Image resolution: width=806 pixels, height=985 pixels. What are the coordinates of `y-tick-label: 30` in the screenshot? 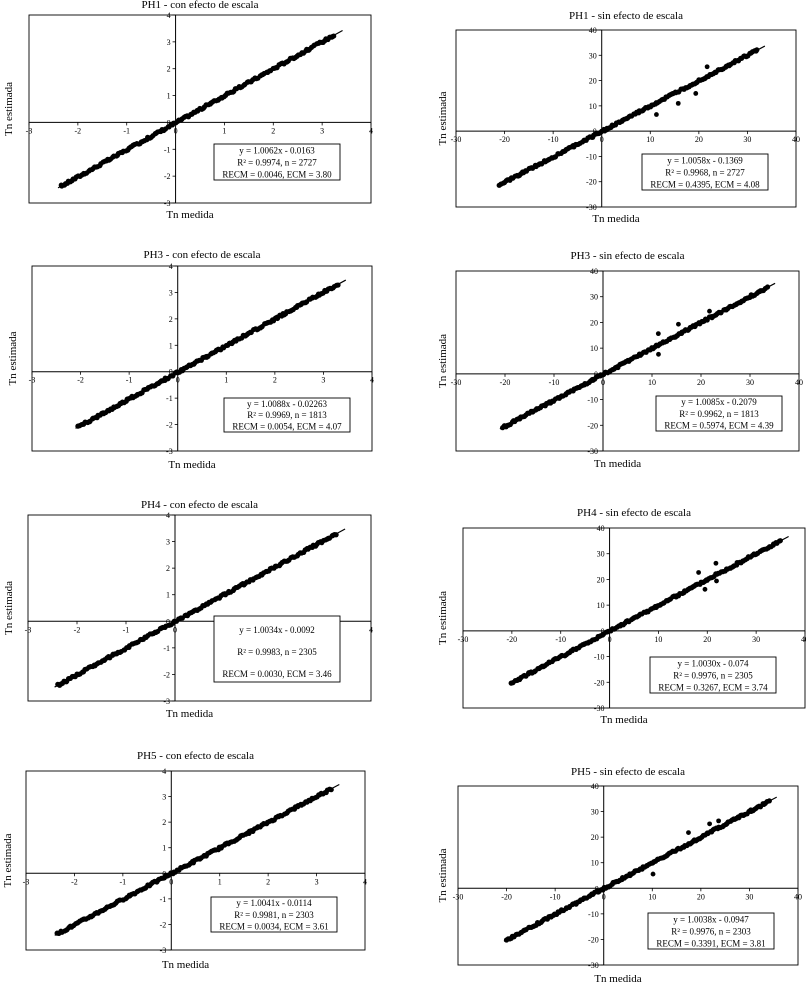 It's located at (601, 554).